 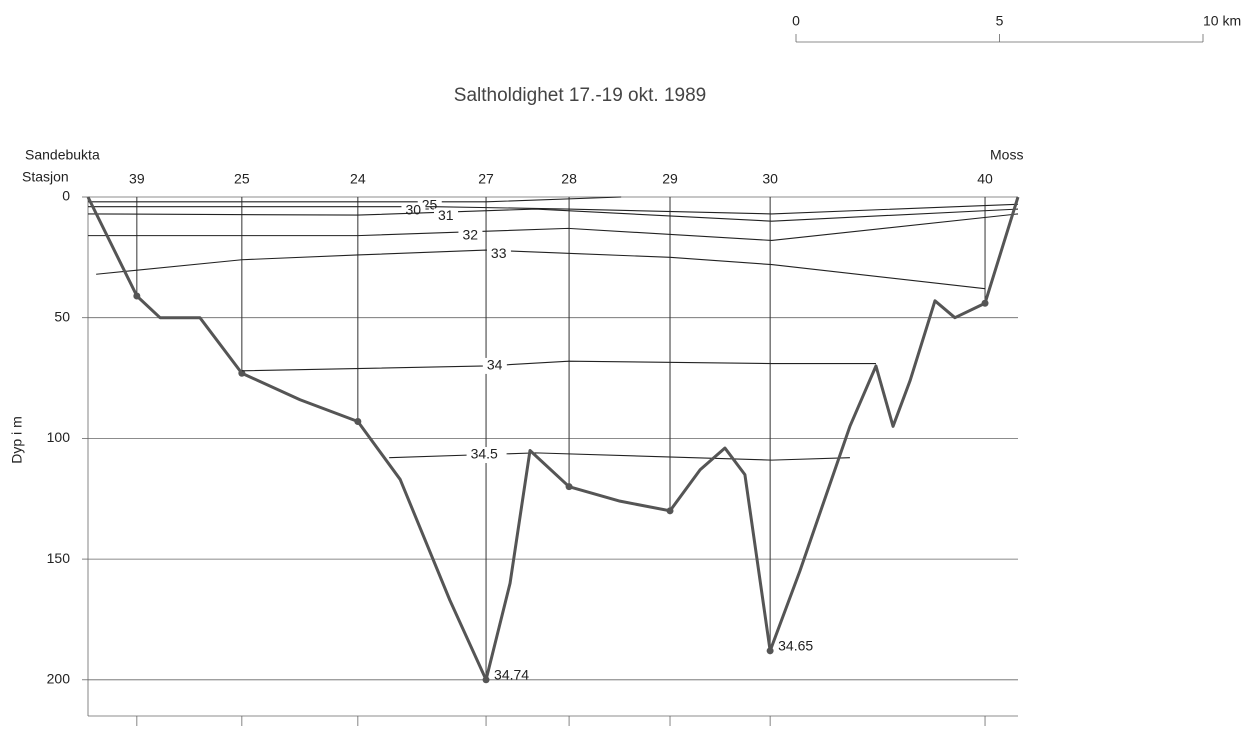 I want to click on station-label: 29, so click(x=670, y=179).